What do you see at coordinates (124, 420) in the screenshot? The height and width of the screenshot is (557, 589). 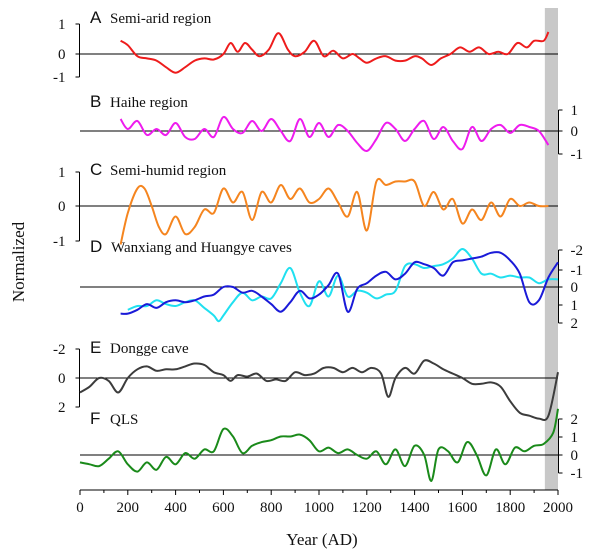 I see `panel-title-f: QLS` at bounding box center [124, 420].